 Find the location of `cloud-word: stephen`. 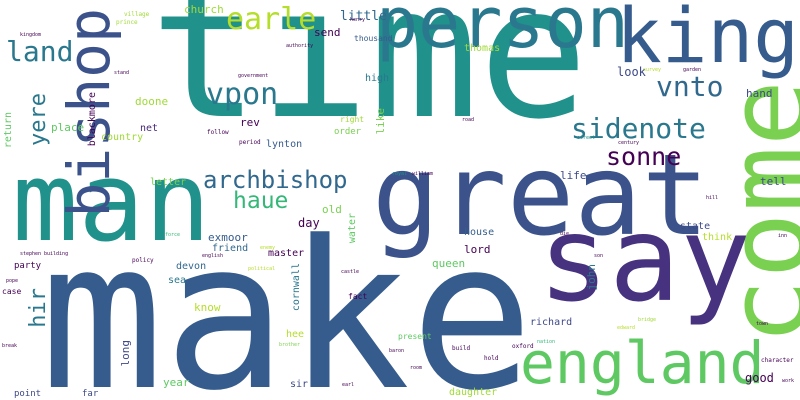

cloud-word: stephen is located at coordinates (30, 254).